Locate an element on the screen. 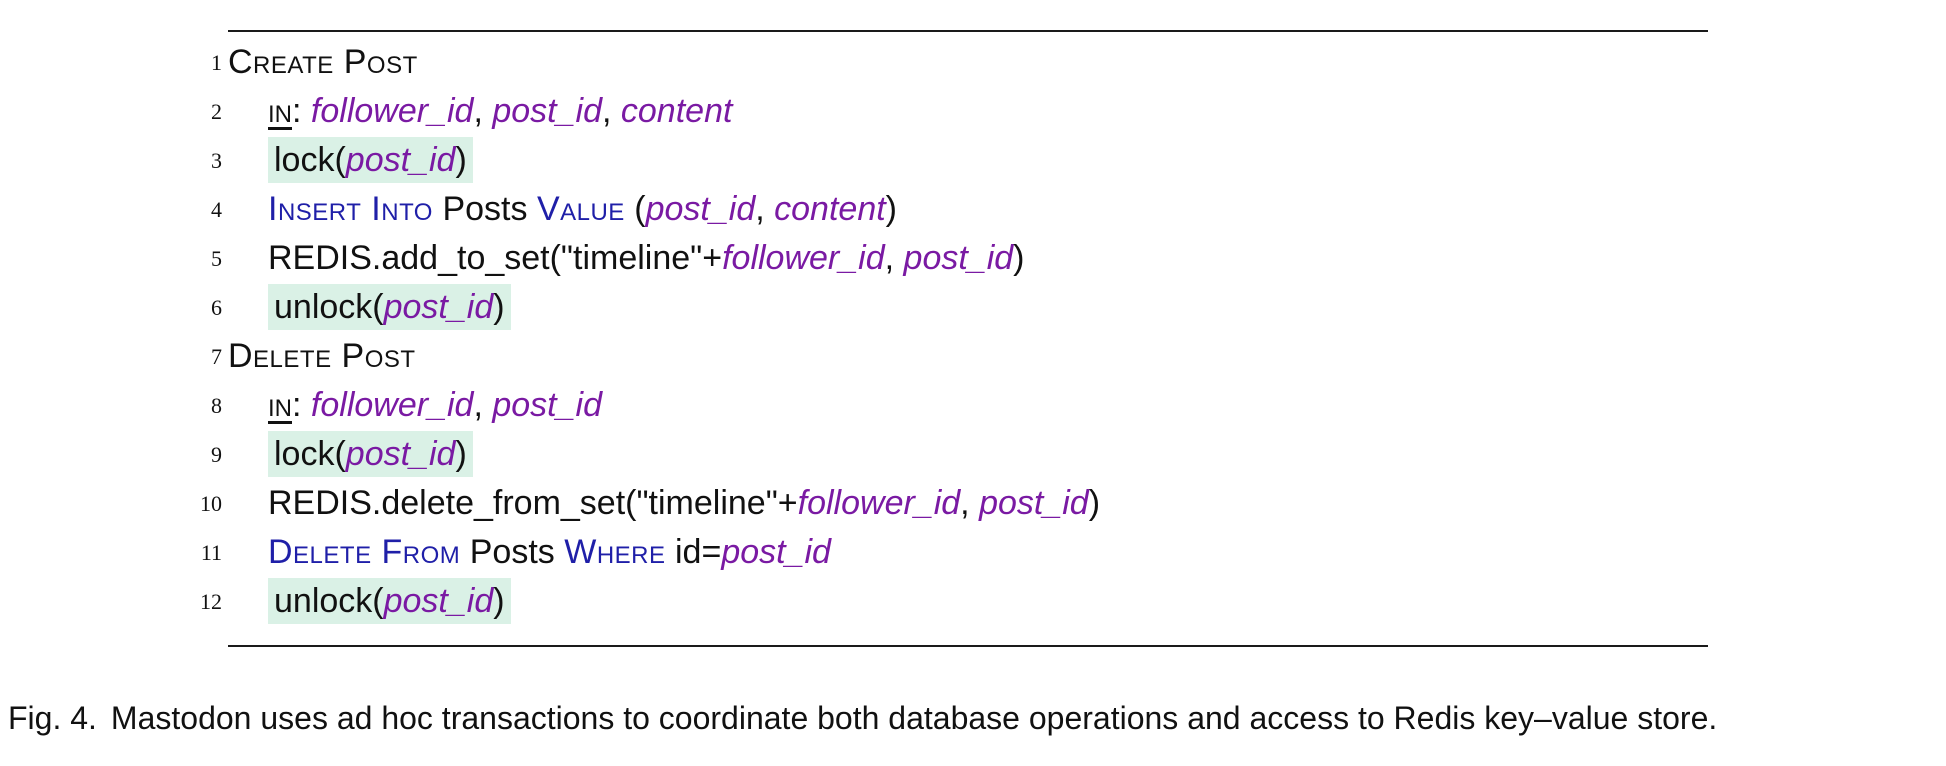  code-line: 1 Create Post is located at coordinates (973, 62).